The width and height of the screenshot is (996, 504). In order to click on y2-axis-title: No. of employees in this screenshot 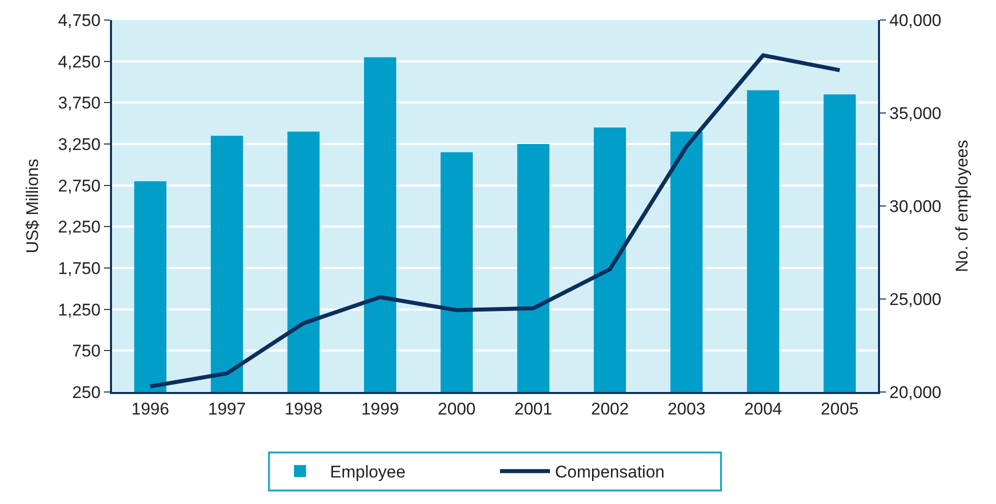, I will do `click(962, 206)`.